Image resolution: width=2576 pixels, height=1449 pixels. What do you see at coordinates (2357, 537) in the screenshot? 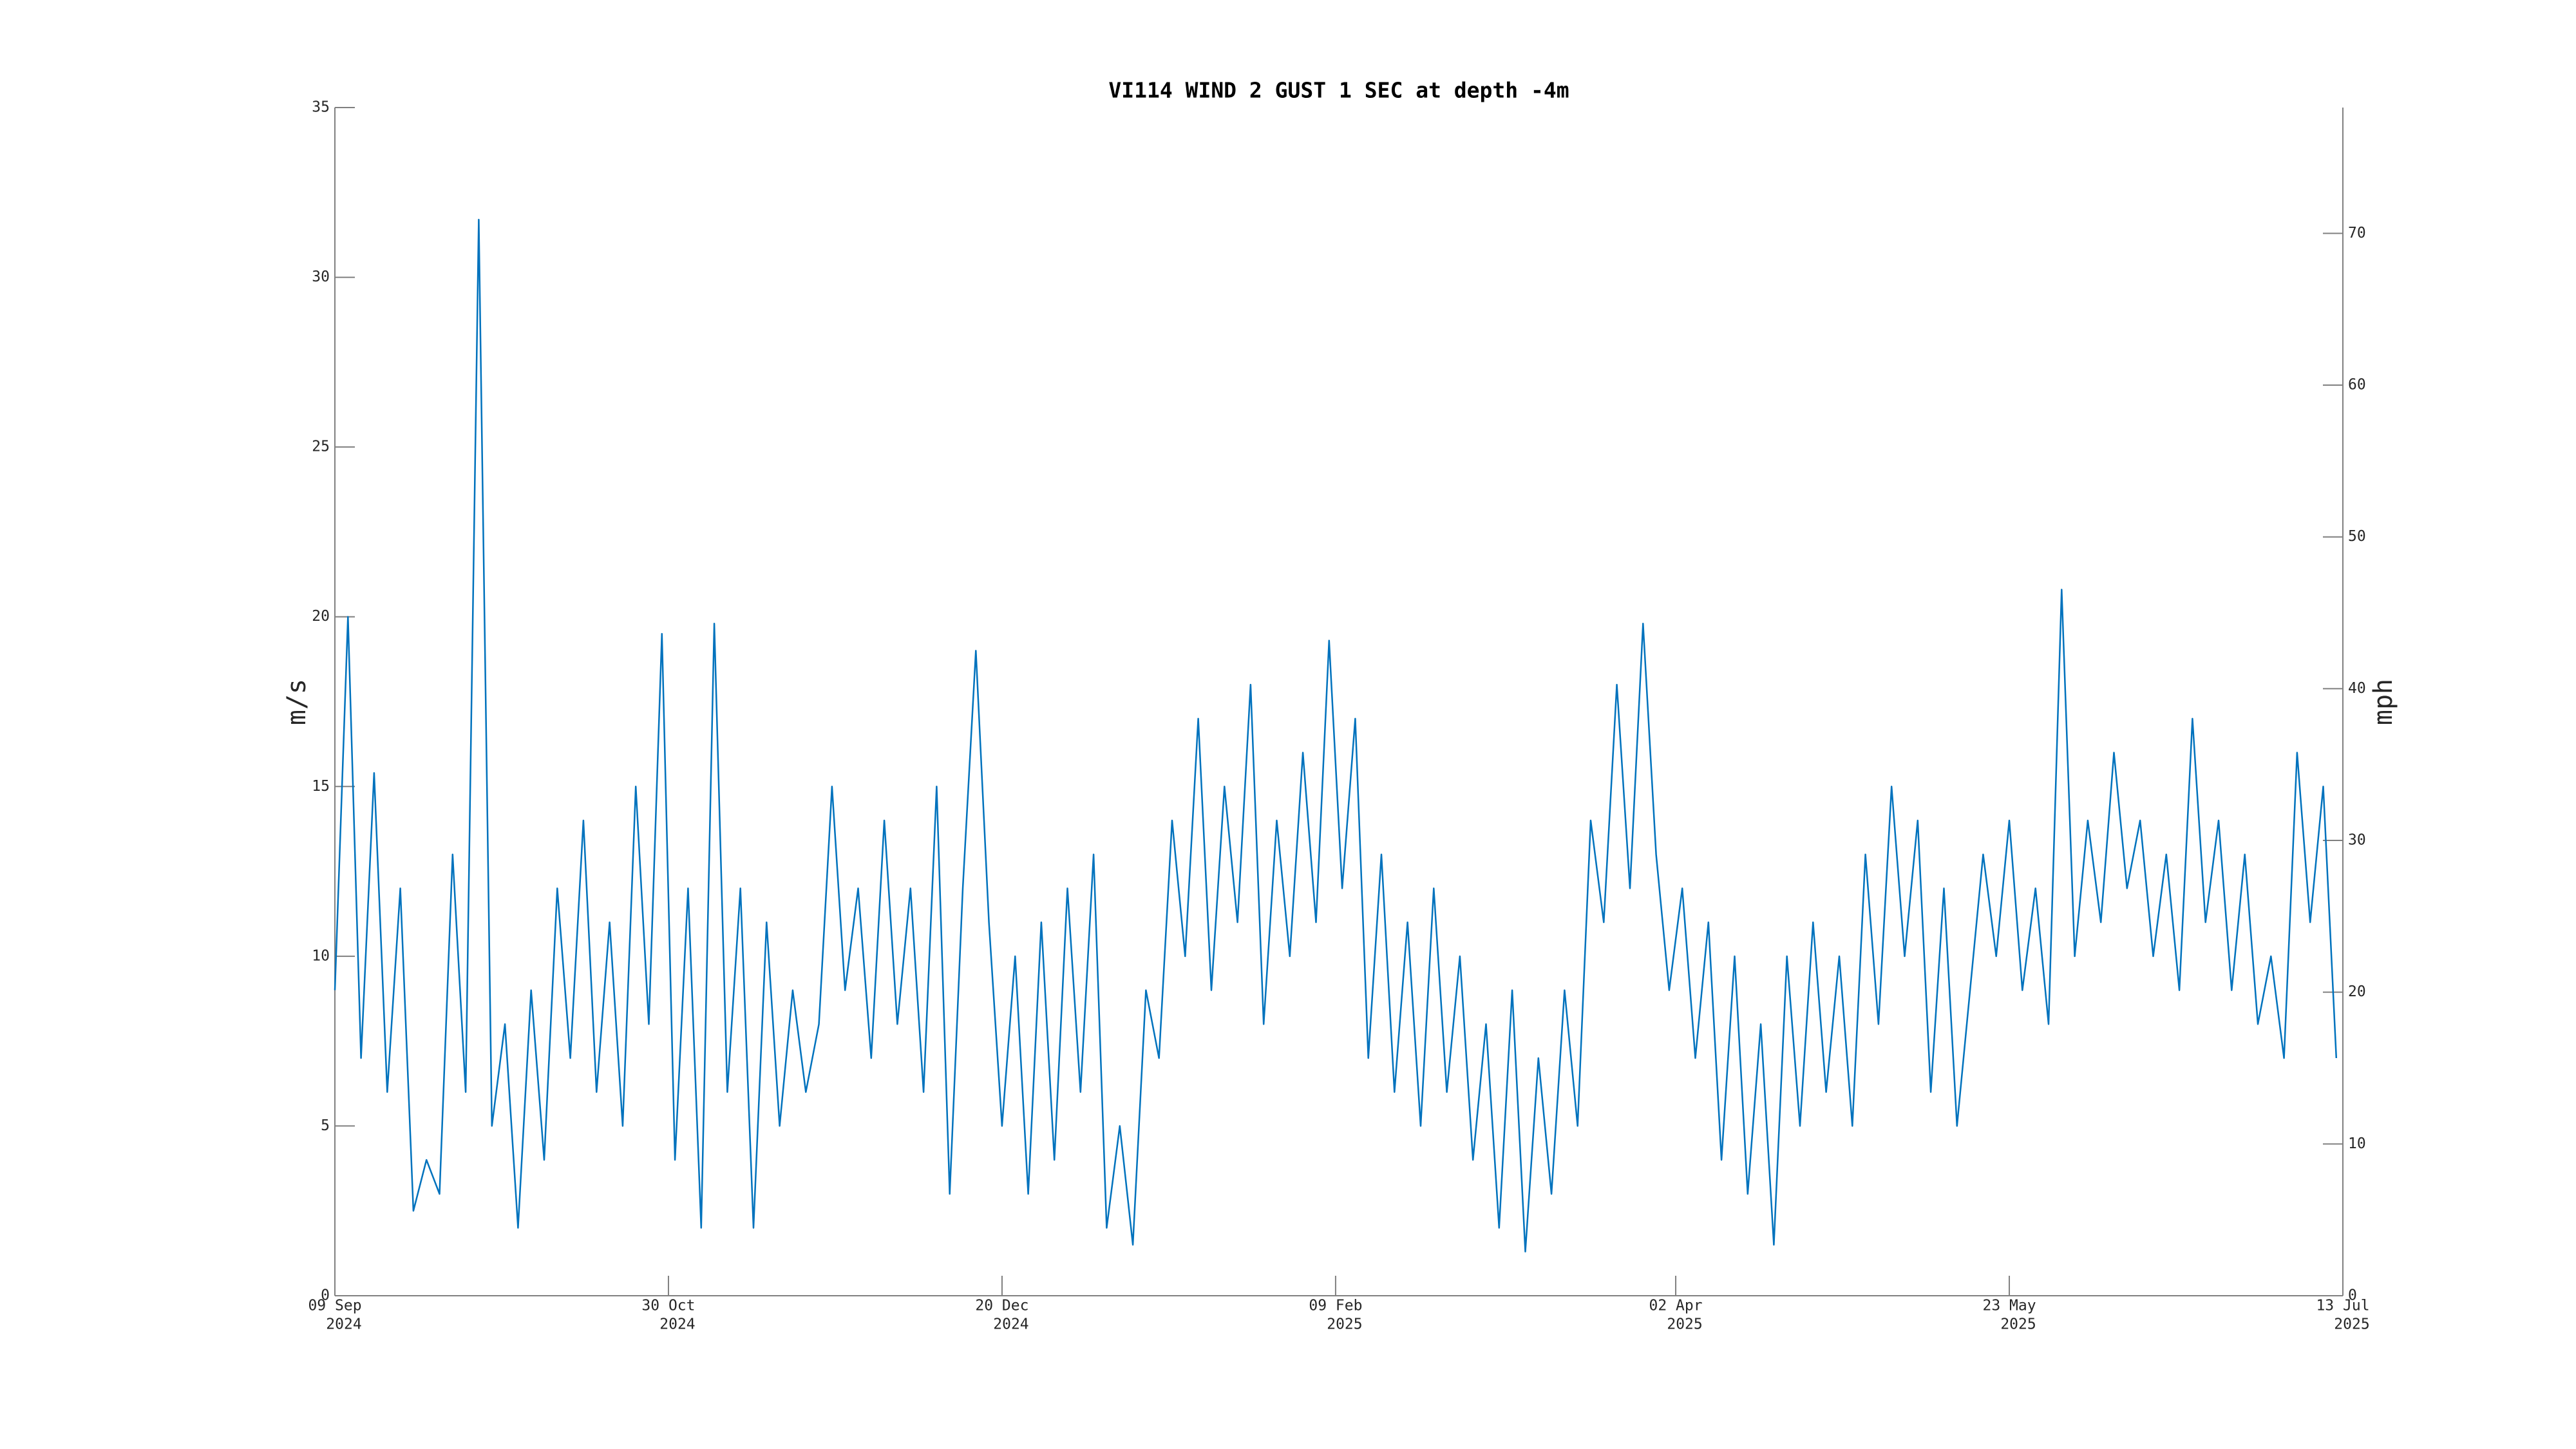
I see `y2-tick-label: 50` at bounding box center [2357, 537].